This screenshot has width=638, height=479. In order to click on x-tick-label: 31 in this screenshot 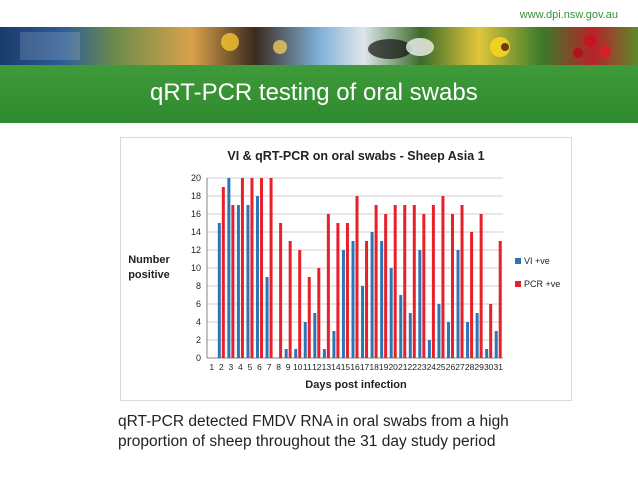, I will do `click(498, 367)`.